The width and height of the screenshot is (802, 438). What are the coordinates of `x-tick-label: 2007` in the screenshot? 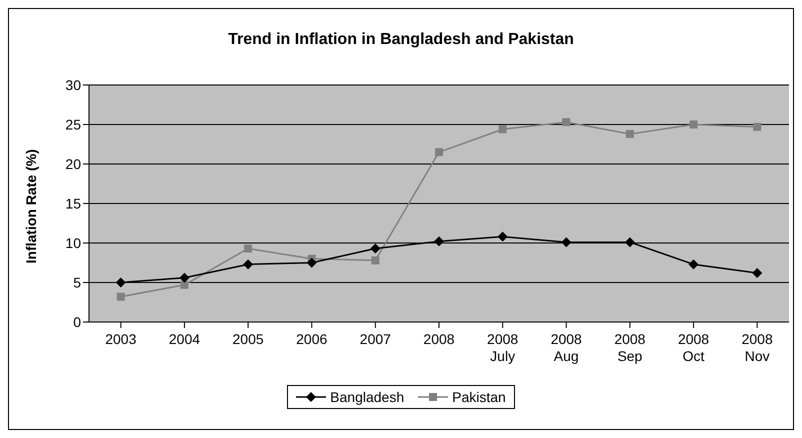 It's located at (376, 339).